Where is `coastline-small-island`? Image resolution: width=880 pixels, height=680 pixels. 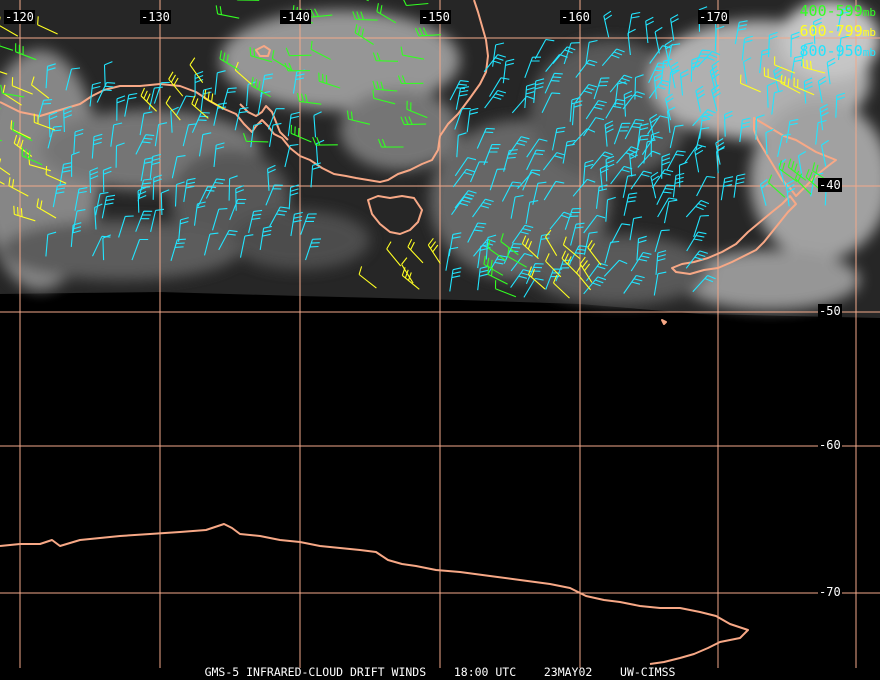
coastline-small-island is located at coordinates (664, 322).